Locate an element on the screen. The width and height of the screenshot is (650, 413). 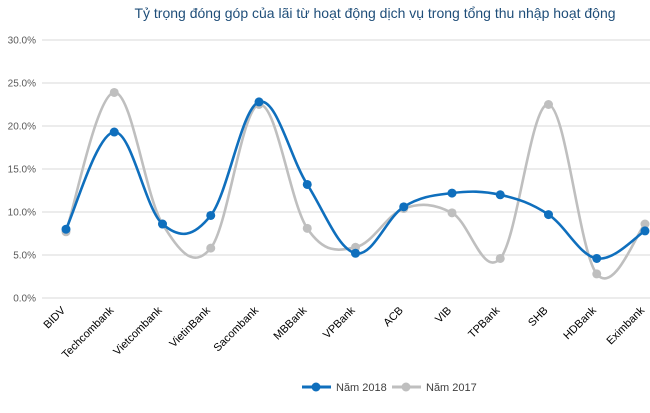
x-tick-label-8: VIB is located at coordinates (443, 315).